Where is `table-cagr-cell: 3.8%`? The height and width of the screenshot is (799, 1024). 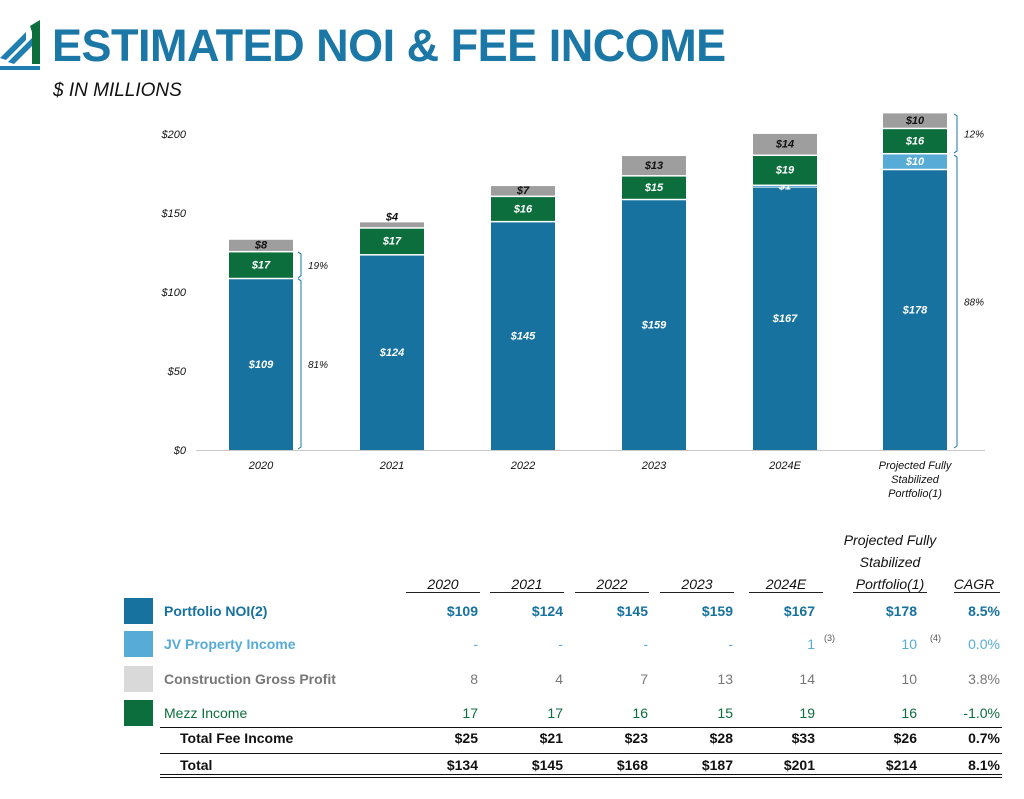
table-cagr-cell: 3.8% is located at coordinates (984, 679).